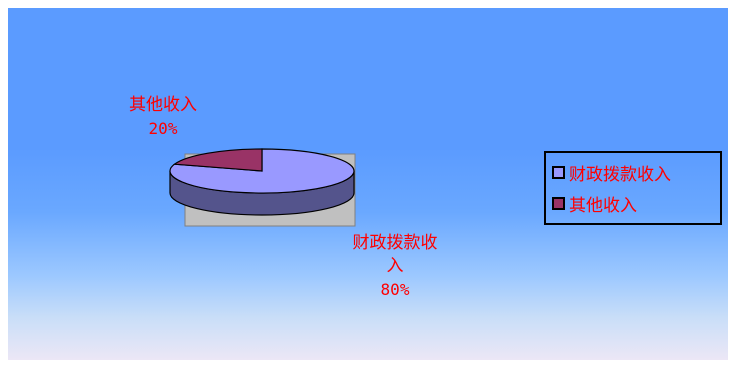 The image size is (735, 368). What do you see at coordinates (620, 175) in the screenshot?
I see `legend-label-fiscal-income: 财政拨款收入` at bounding box center [620, 175].